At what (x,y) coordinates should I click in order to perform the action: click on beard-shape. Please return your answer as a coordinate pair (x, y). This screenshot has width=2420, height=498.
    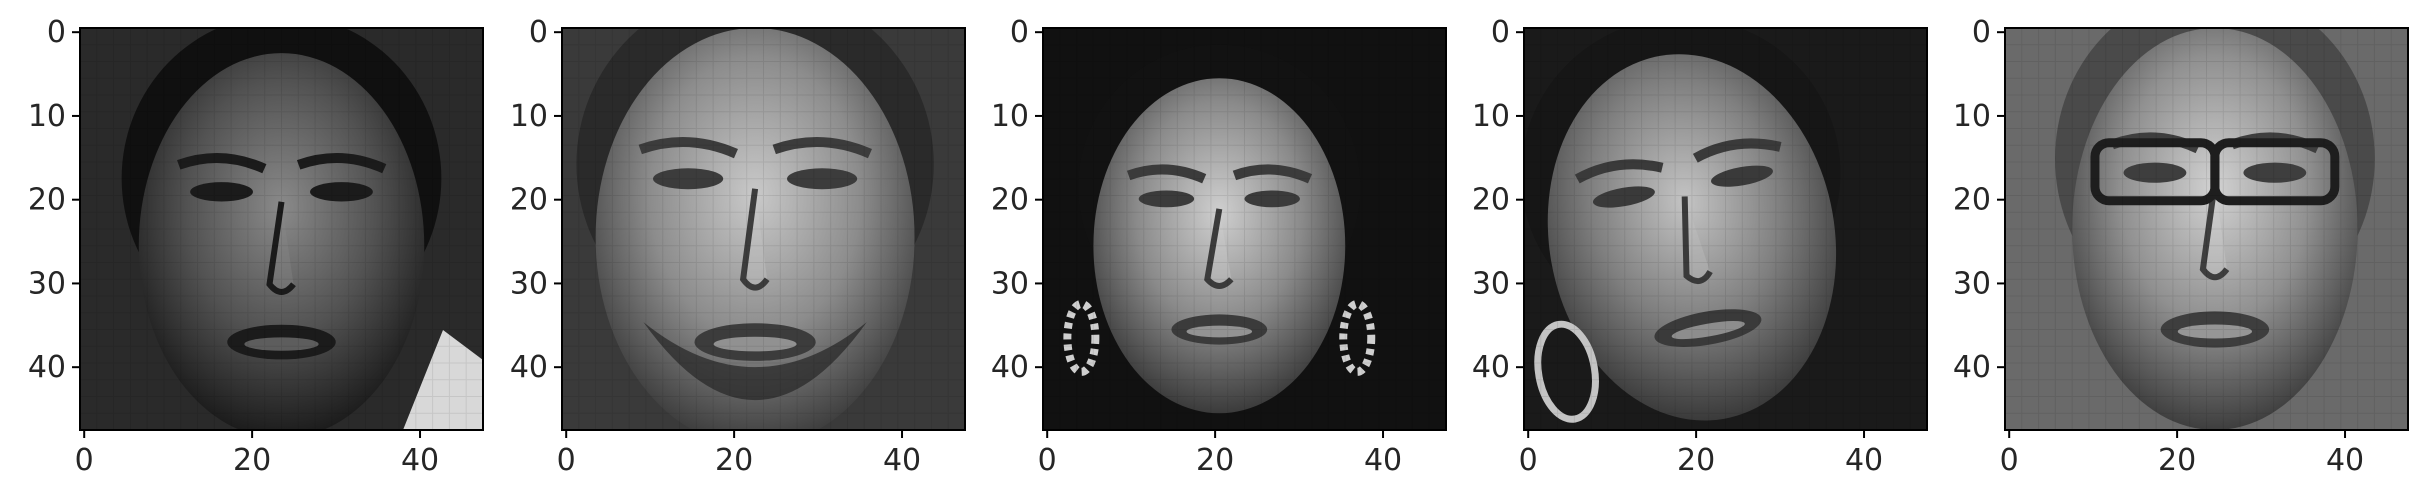
    Looking at the image, I should click on (755, 361).